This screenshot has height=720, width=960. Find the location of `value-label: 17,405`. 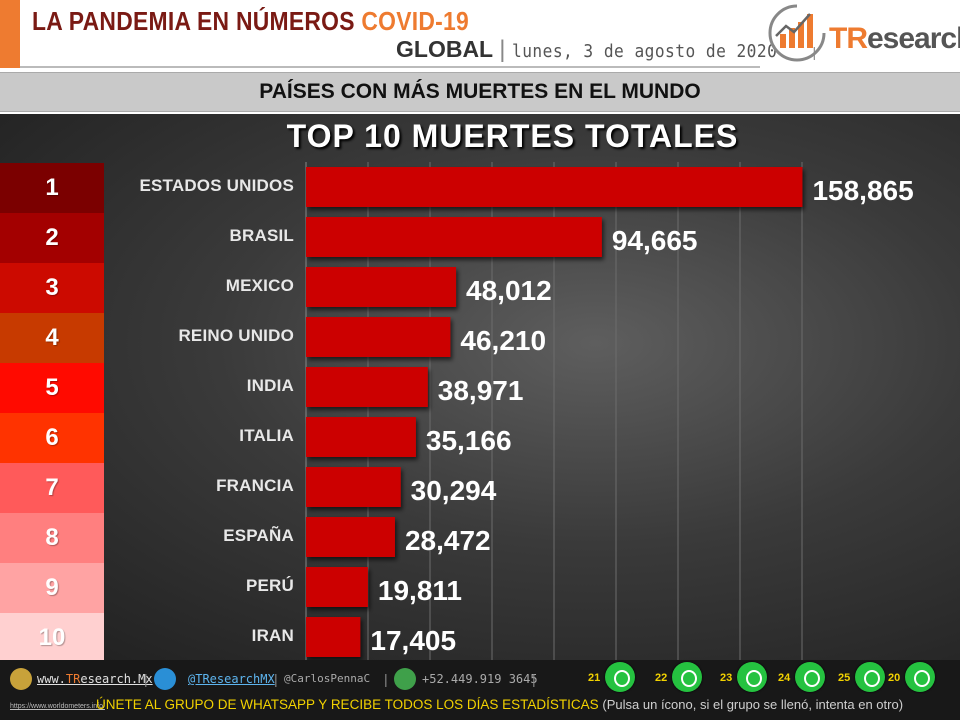

value-label: 17,405 is located at coordinates (413, 640).